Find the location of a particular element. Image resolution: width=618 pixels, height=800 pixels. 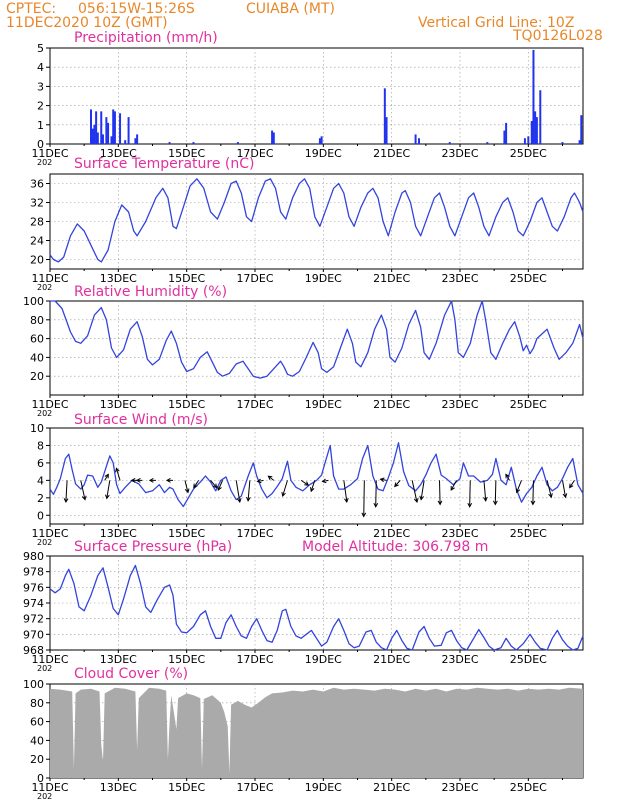

rh-ytick-label: 80 is located at coordinates (37, 320).